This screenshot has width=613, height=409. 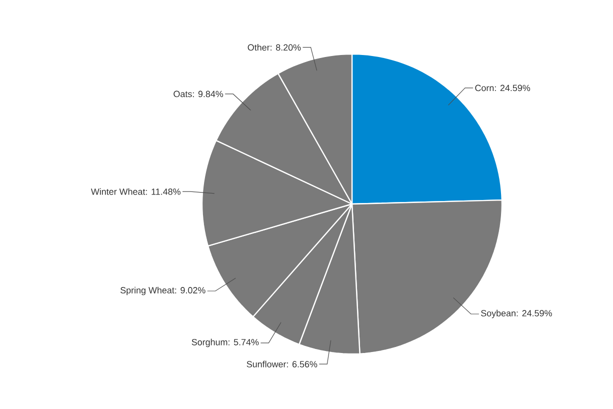 I want to click on slice-label: Sorghum: 5.74%, so click(x=225, y=343).